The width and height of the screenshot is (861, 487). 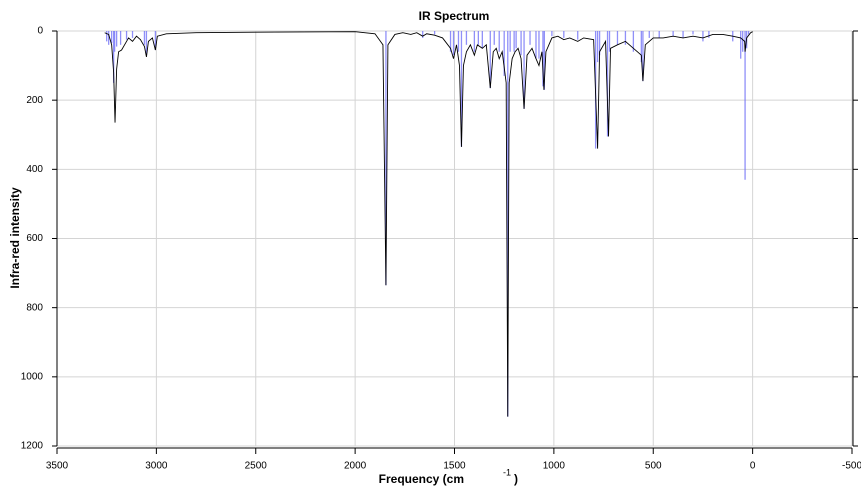 I want to click on y-axis-label: Infra-red intensity, so click(x=15, y=238).